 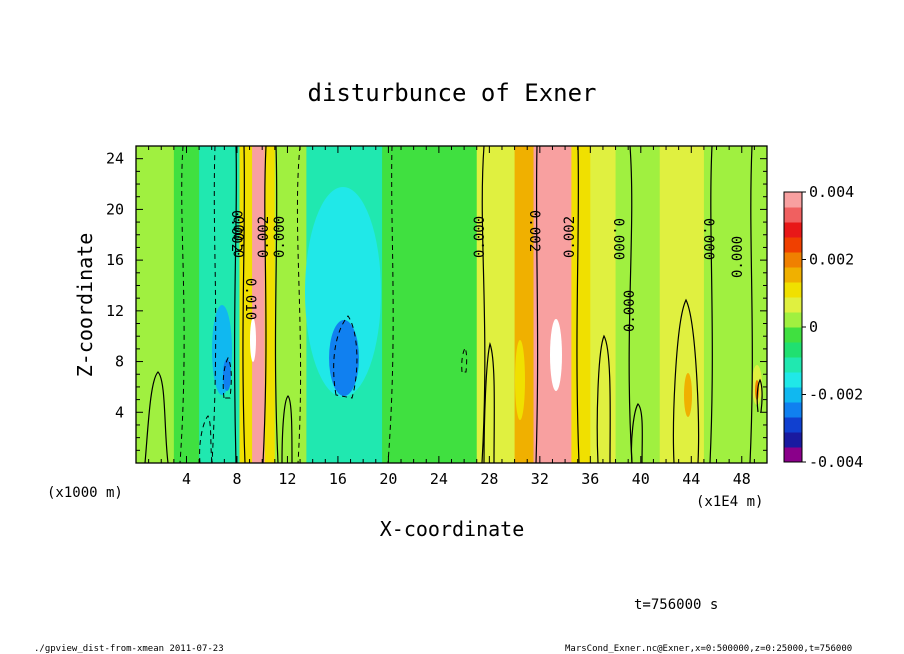 What do you see at coordinates (540, 479) in the screenshot?
I see `x-tick-label: 32` at bounding box center [540, 479].